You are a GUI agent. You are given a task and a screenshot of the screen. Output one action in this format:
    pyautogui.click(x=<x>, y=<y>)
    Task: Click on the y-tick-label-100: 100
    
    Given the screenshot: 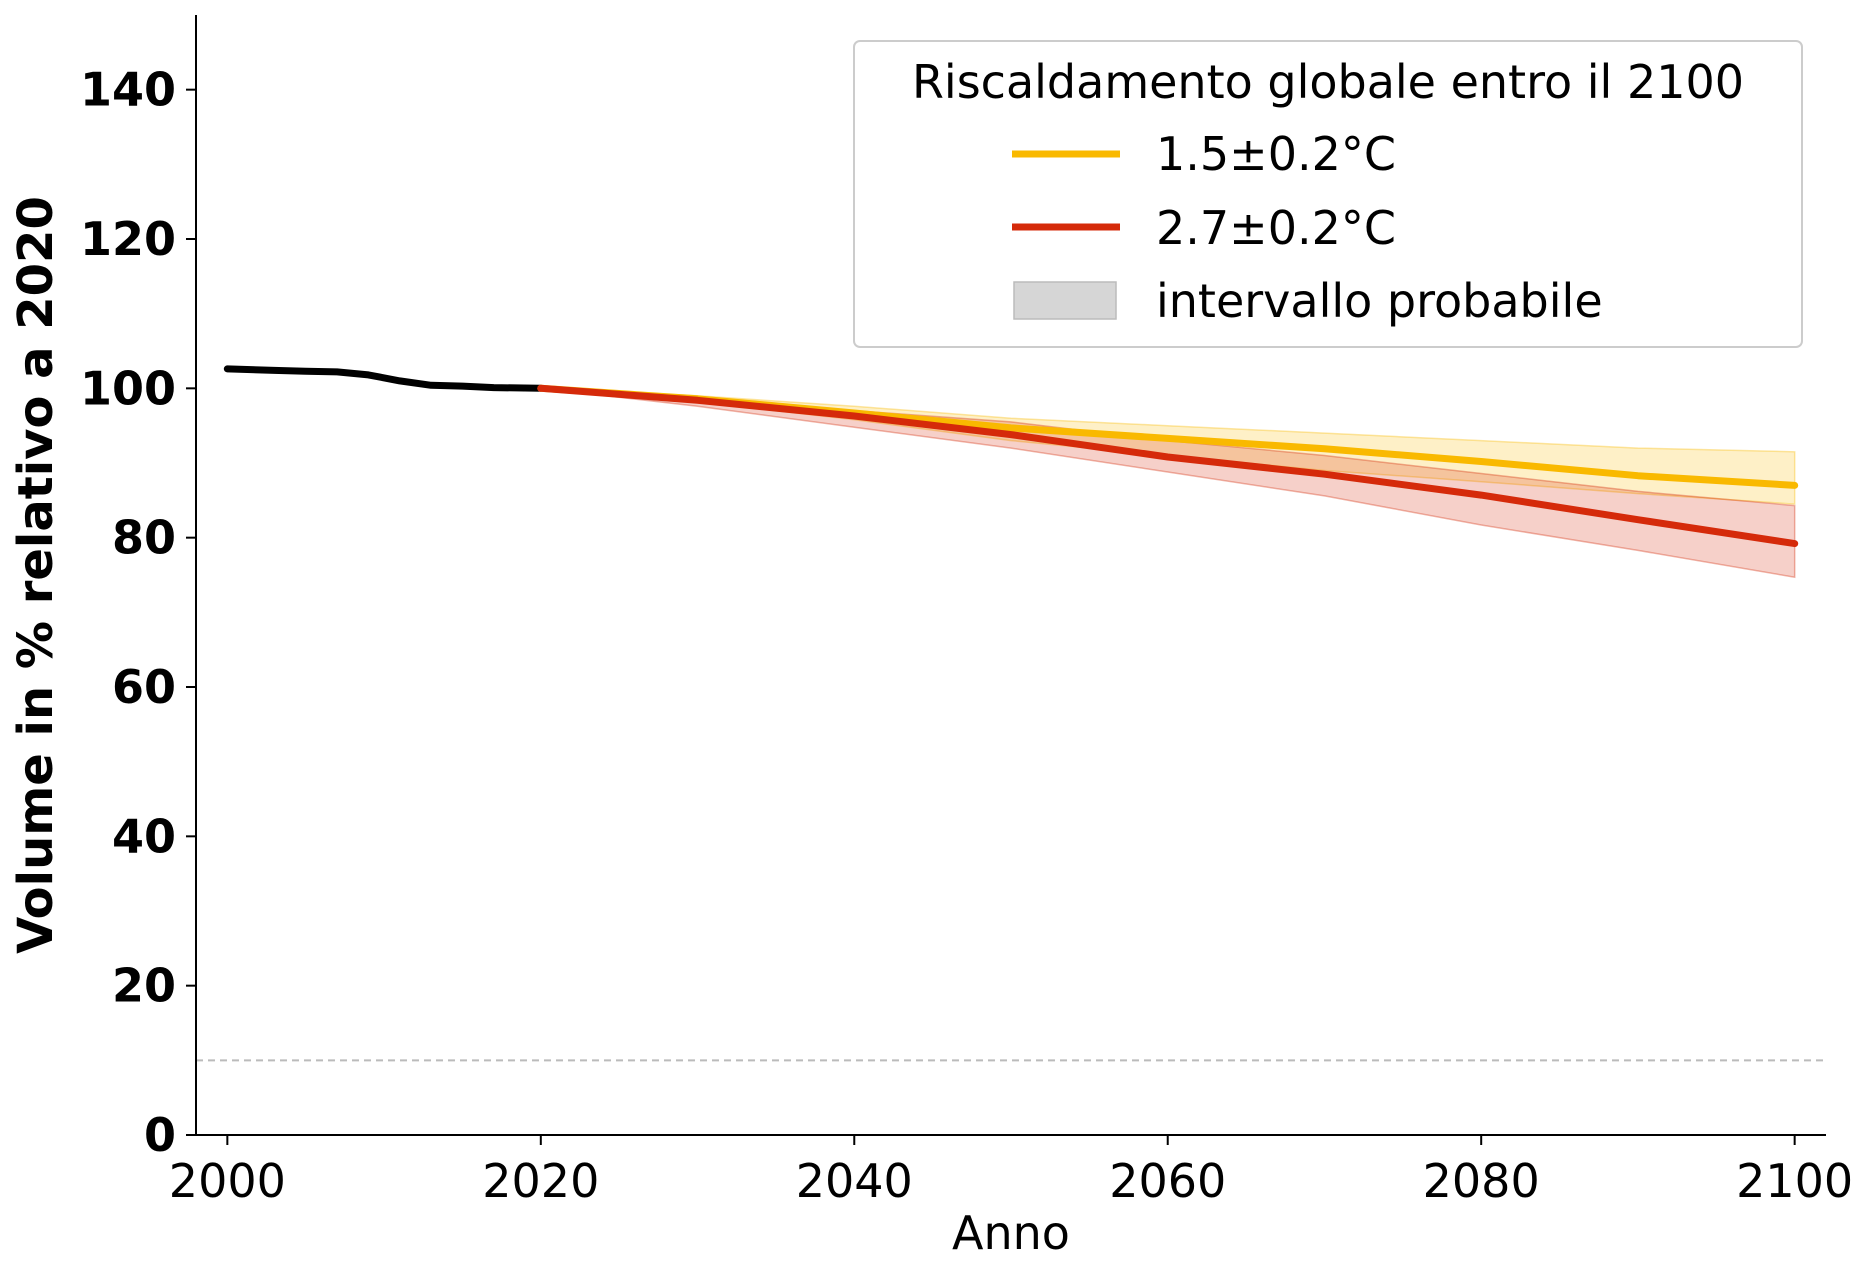 What is the action you would take?
    pyautogui.click(x=128, y=388)
    